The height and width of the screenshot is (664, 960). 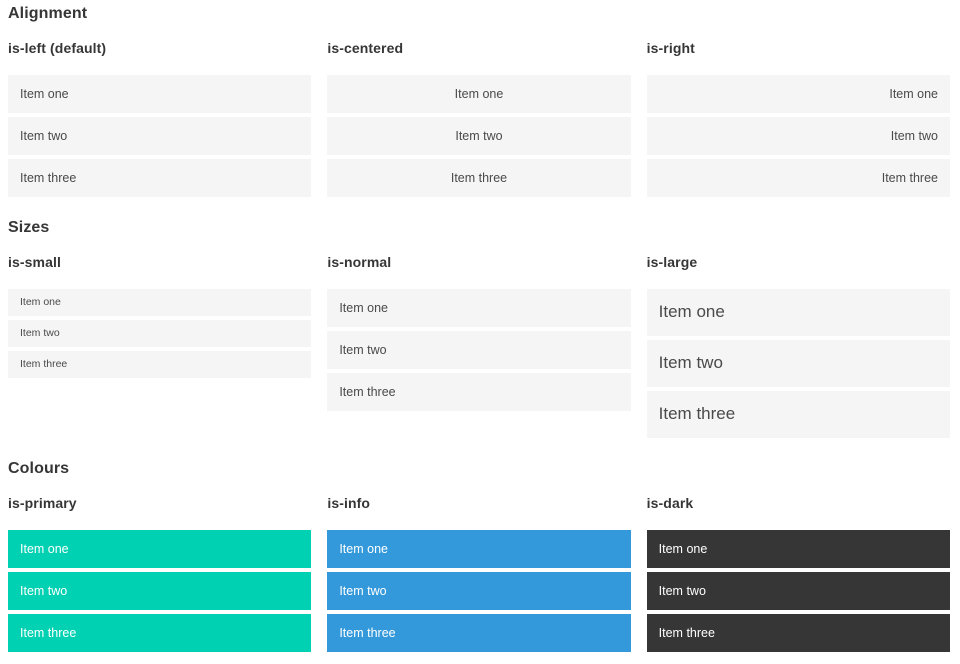 I want to click on list-is-large: Item one Item two Item three, so click(x=798, y=363).